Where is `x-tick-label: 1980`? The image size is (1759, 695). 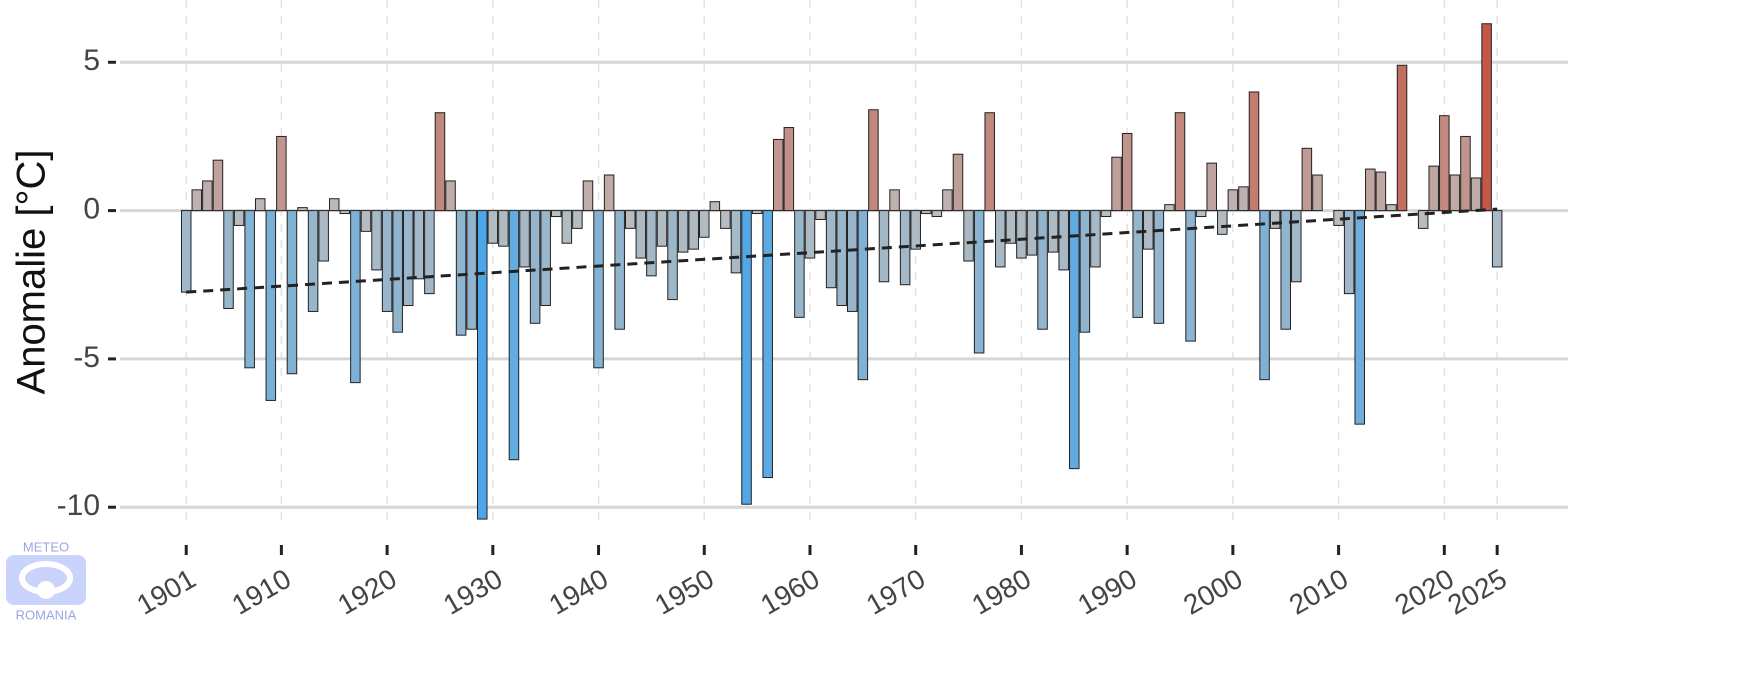 x-tick-label: 1980 is located at coordinates (1001, 592).